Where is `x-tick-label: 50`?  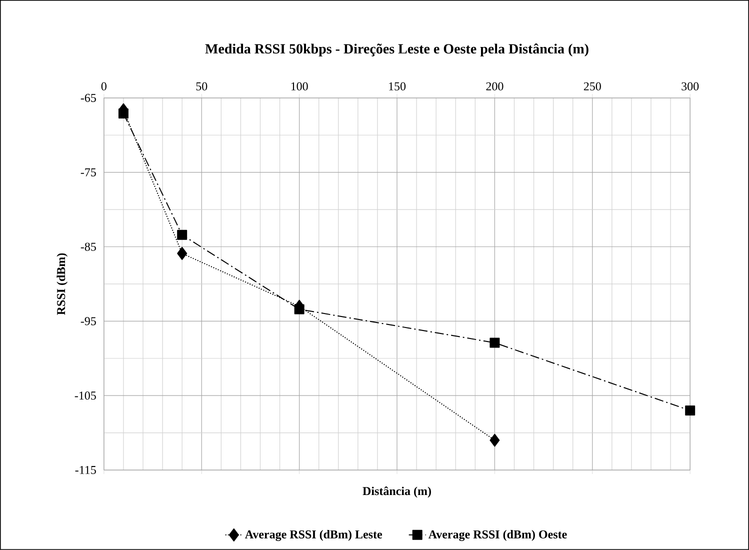
x-tick-label: 50 is located at coordinates (202, 86).